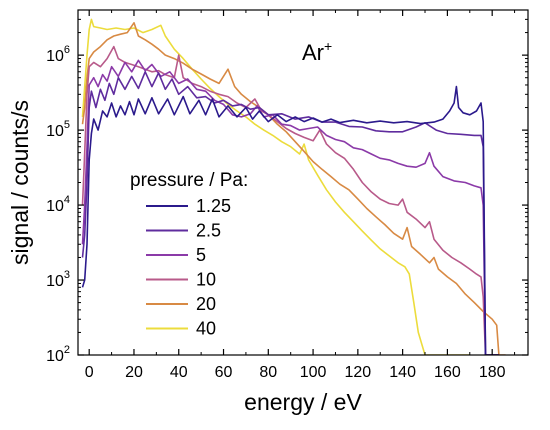 The height and width of the screenshot is (430, 550). Describe the element at coordinates (224, 372) in the screenshot. I see `x-tick-label: 60` at that location.